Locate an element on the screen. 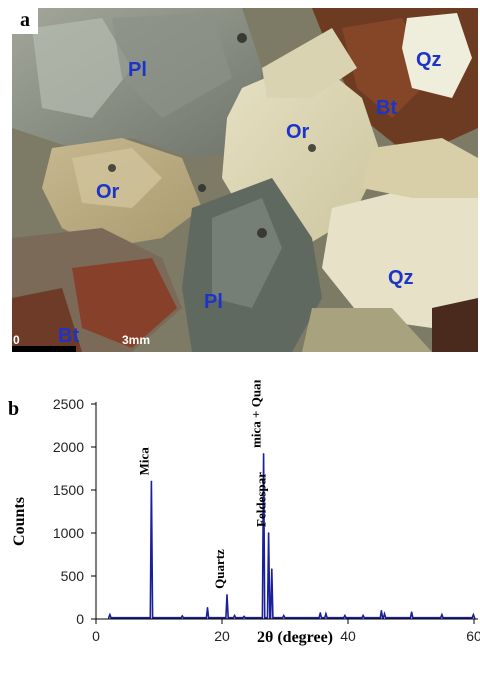 The height and width of the screenshot is (675, 480). peak-annotation: mica + Quartz is located at coordinates (256, 414).